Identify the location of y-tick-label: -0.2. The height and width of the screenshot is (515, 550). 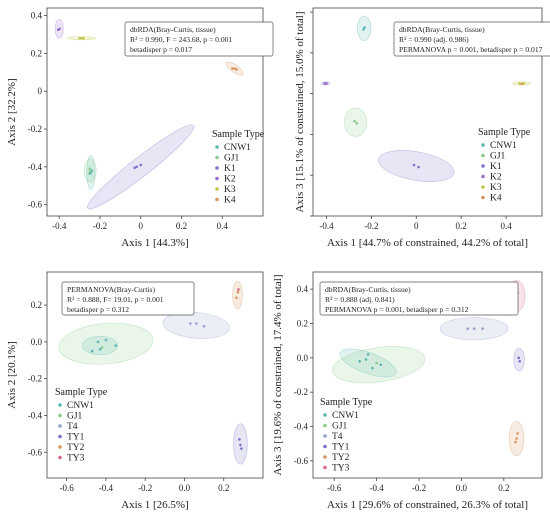
(35, 379).